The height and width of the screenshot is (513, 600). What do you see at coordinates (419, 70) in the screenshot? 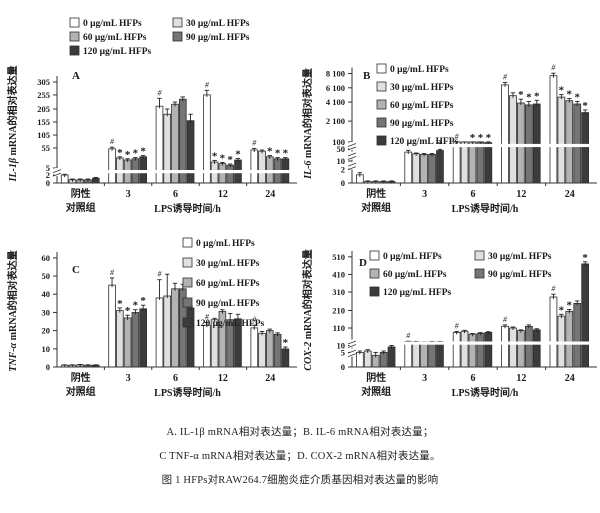
I see `legend-label: 0 μg/mL HFPs` at bounding box center [419, 70].